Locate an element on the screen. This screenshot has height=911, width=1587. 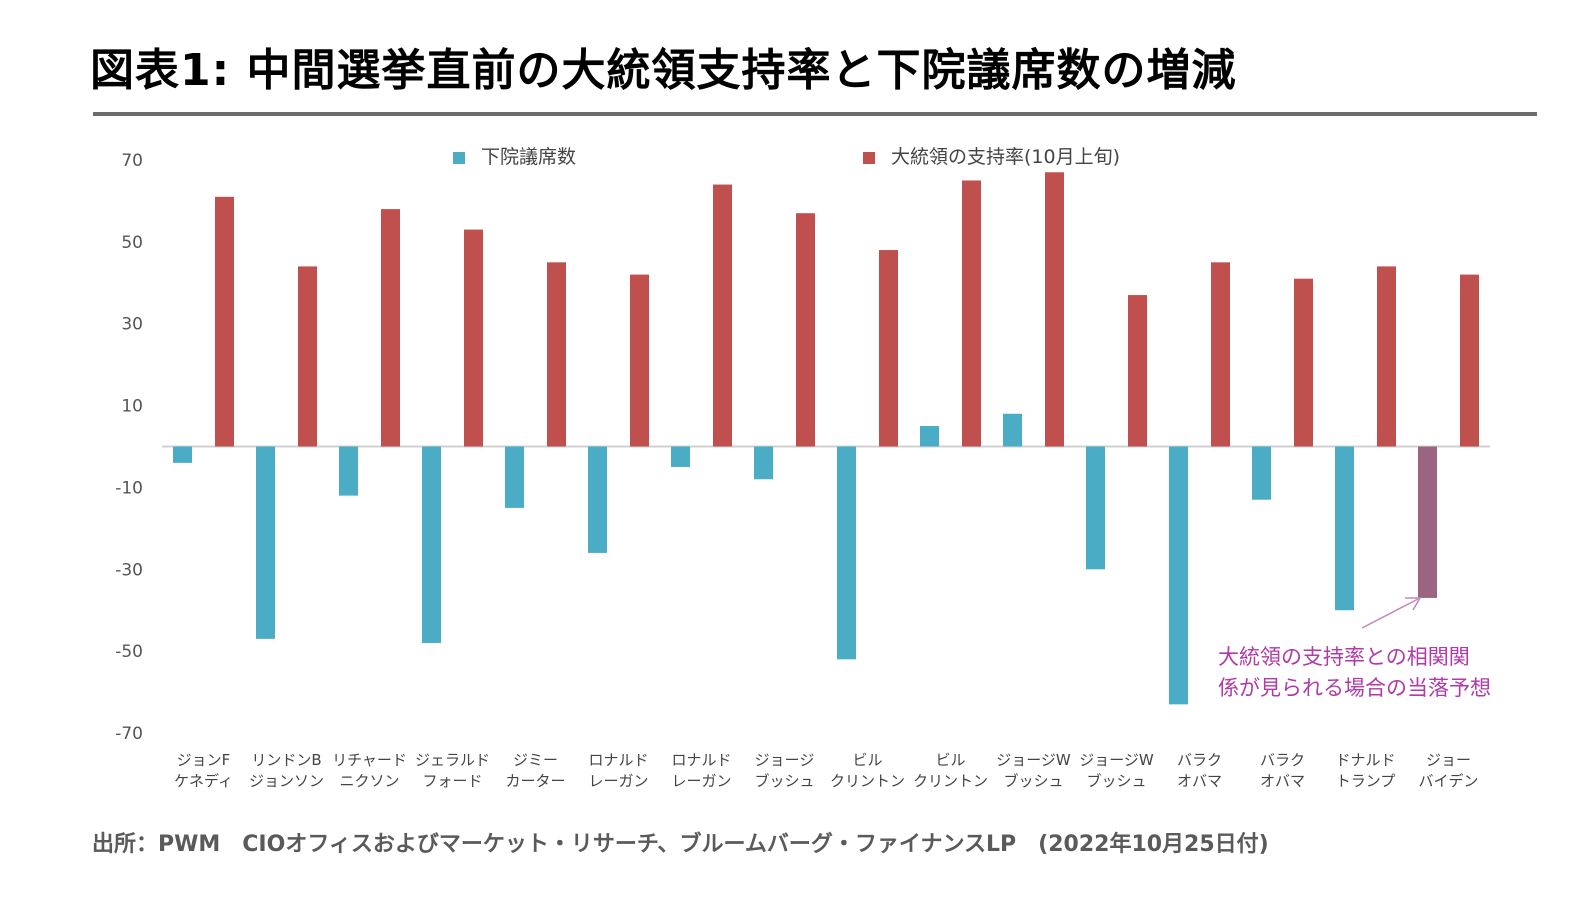
y-axis-ticks: 70 50 30 10 -10 -30 -50 -70 is located at coordinates (129, 447).